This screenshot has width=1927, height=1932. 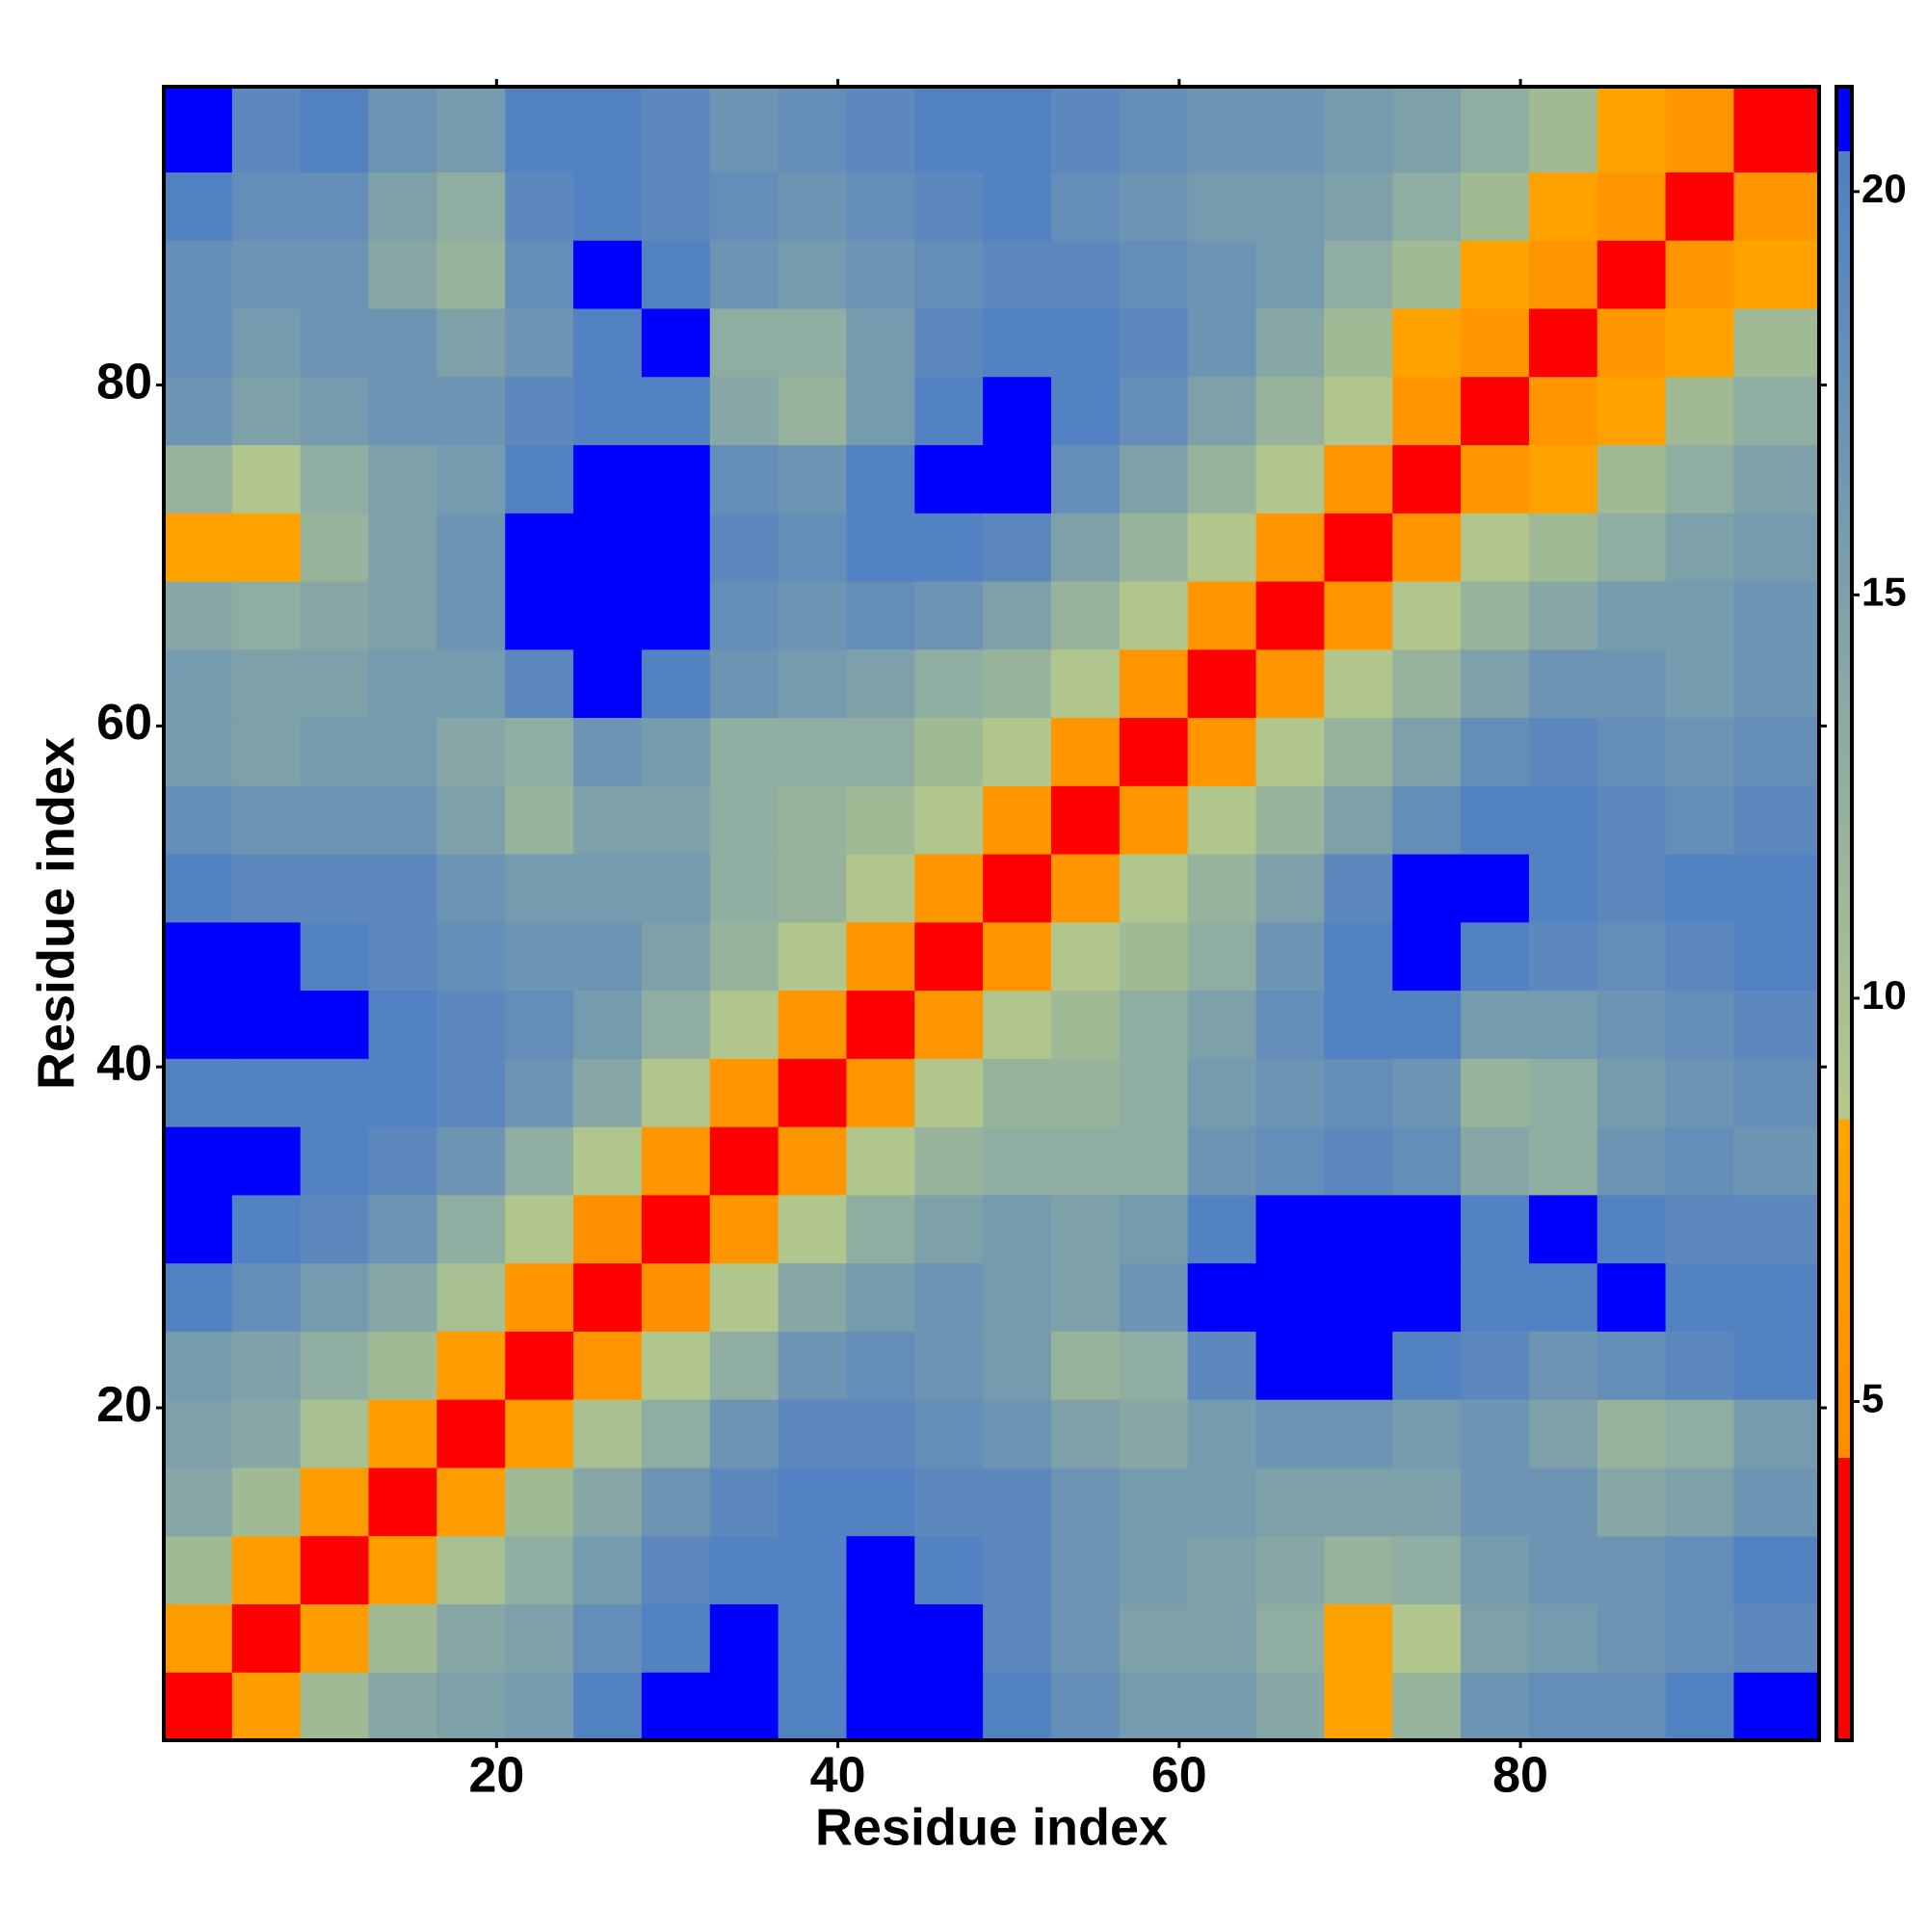 I want to click on colorbar-tick-label: 10, so click(x=1884, y=995).